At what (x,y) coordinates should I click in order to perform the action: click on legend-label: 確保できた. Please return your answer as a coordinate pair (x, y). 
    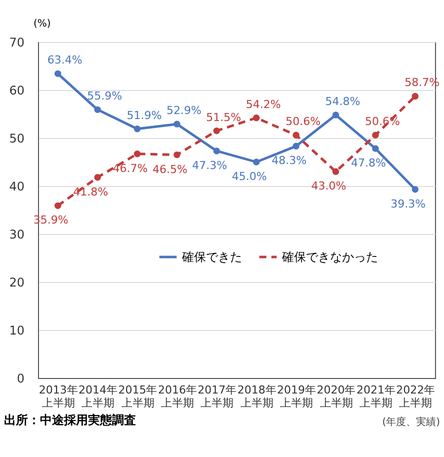
    Looking at the image, I should click on (211, 257).